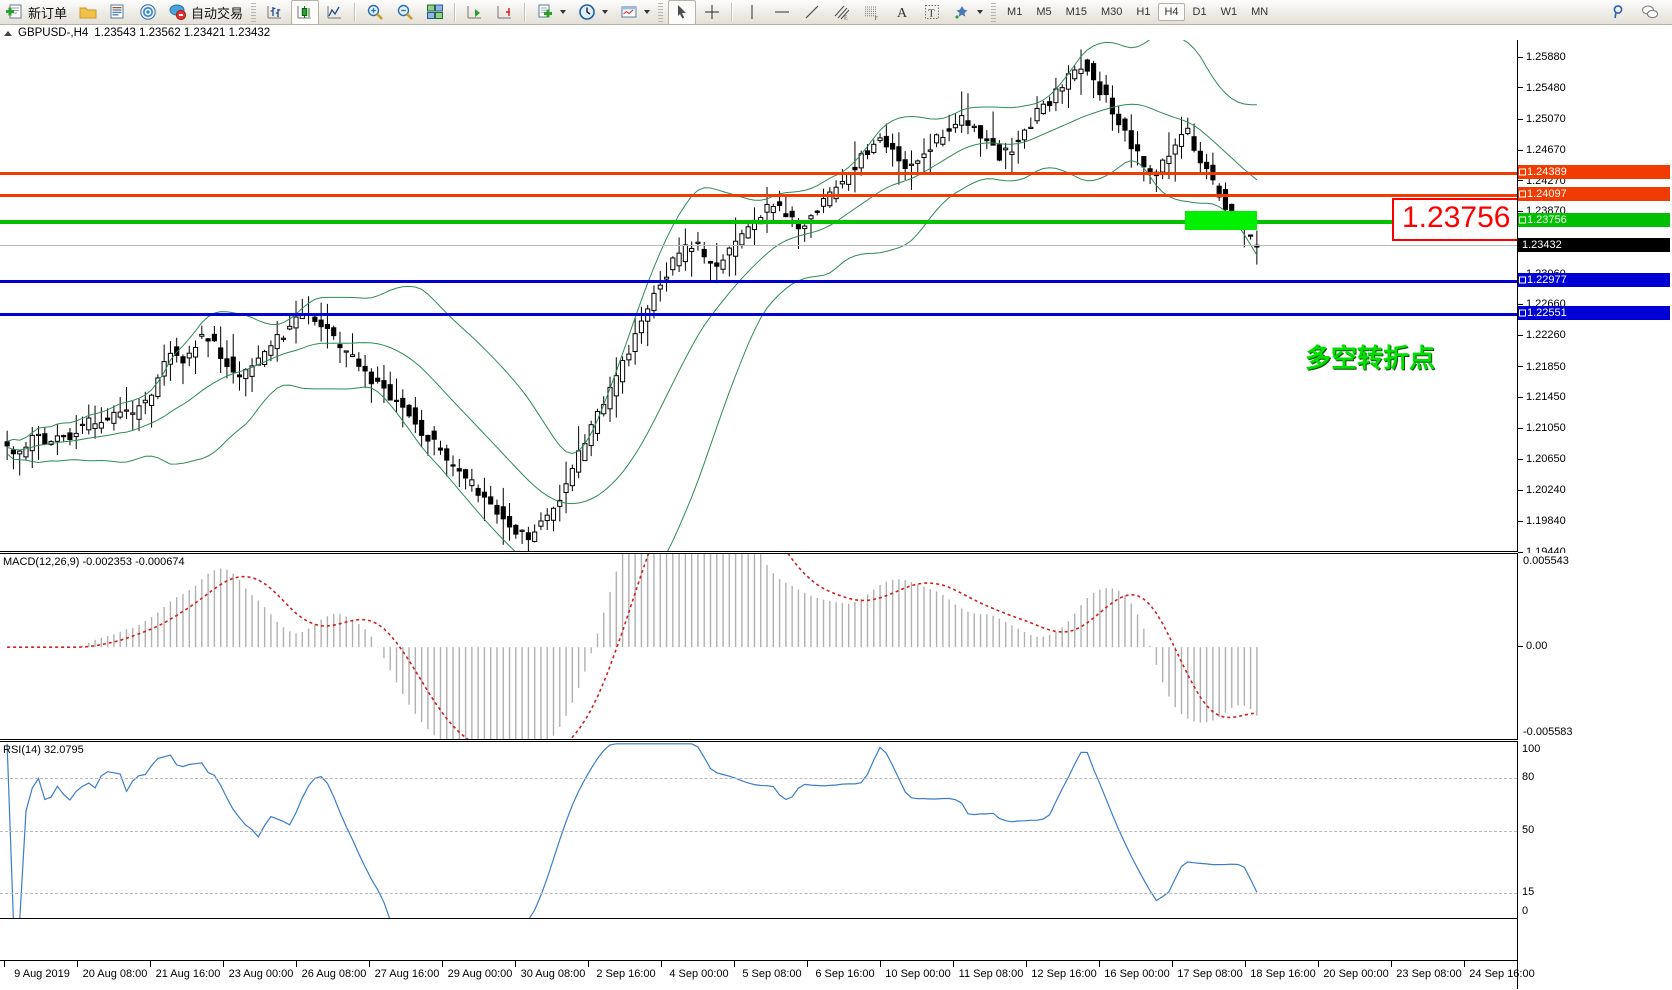  I want to click on macd-tick: -0.005583, so click(1548, 732).